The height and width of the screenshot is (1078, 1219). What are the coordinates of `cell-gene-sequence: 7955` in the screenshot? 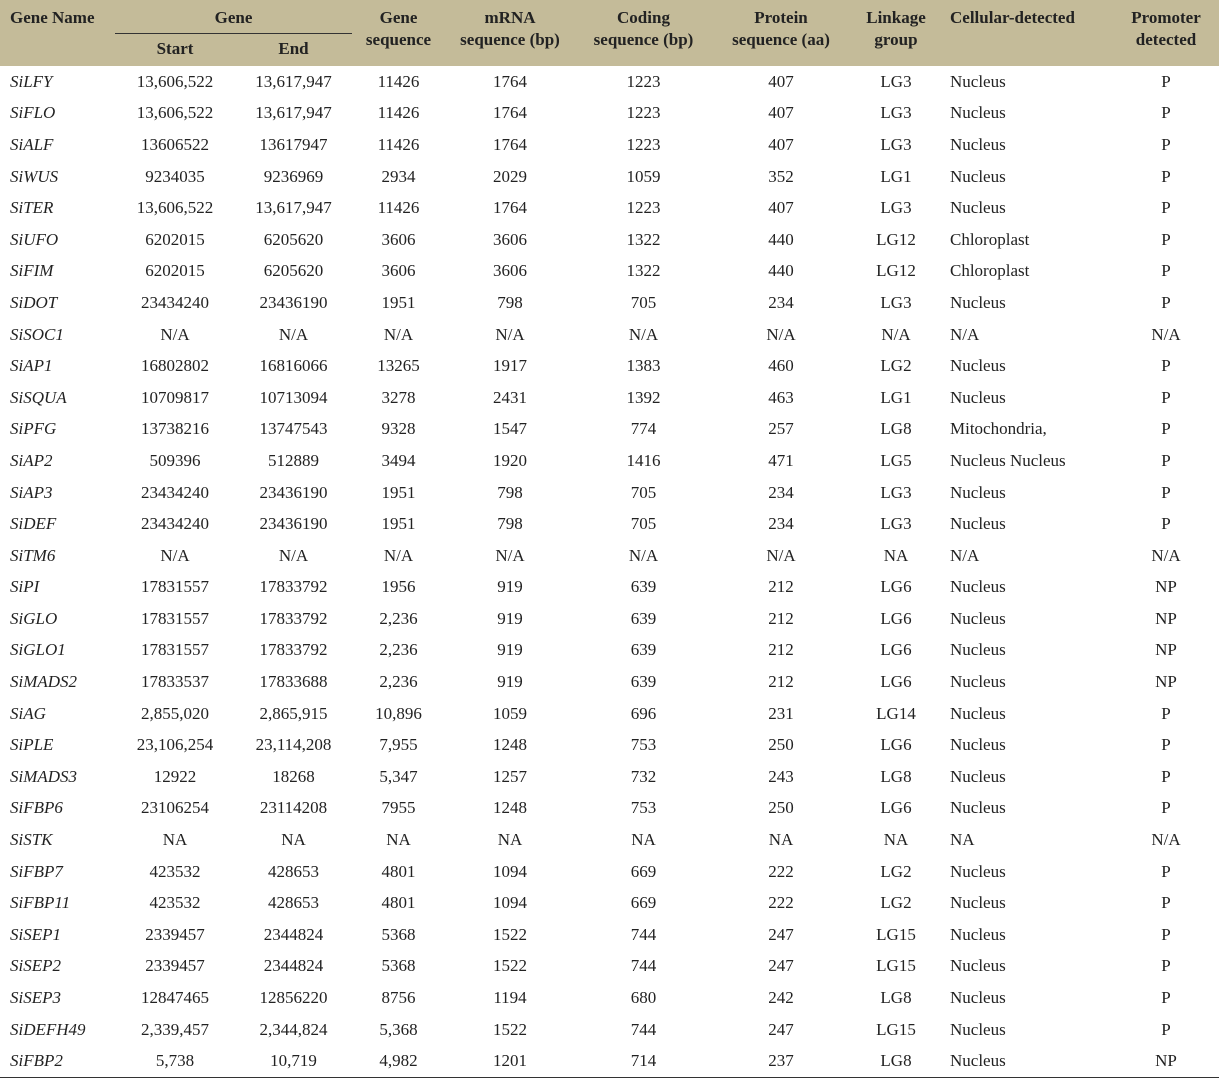 It's located at (398, 808).